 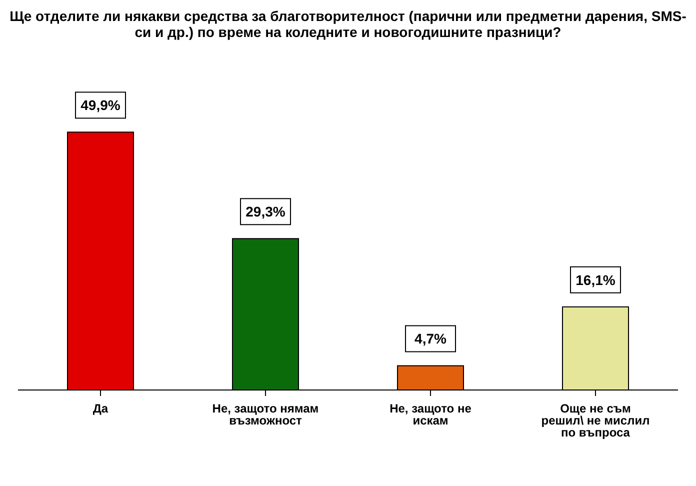 I want to click on x-tick-label: Не, защото не искам, so click(x=431, y=415).